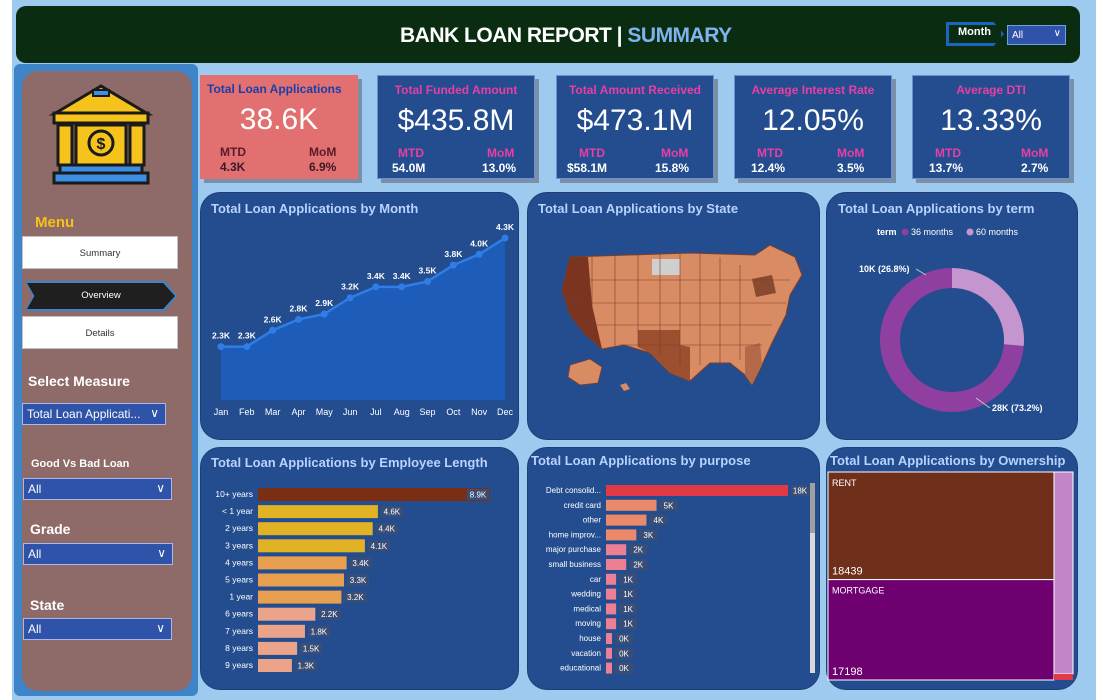 The height and width of the screenshot is (700, 1096). I want to click on treemap-small-tile, so click(1063, 677).